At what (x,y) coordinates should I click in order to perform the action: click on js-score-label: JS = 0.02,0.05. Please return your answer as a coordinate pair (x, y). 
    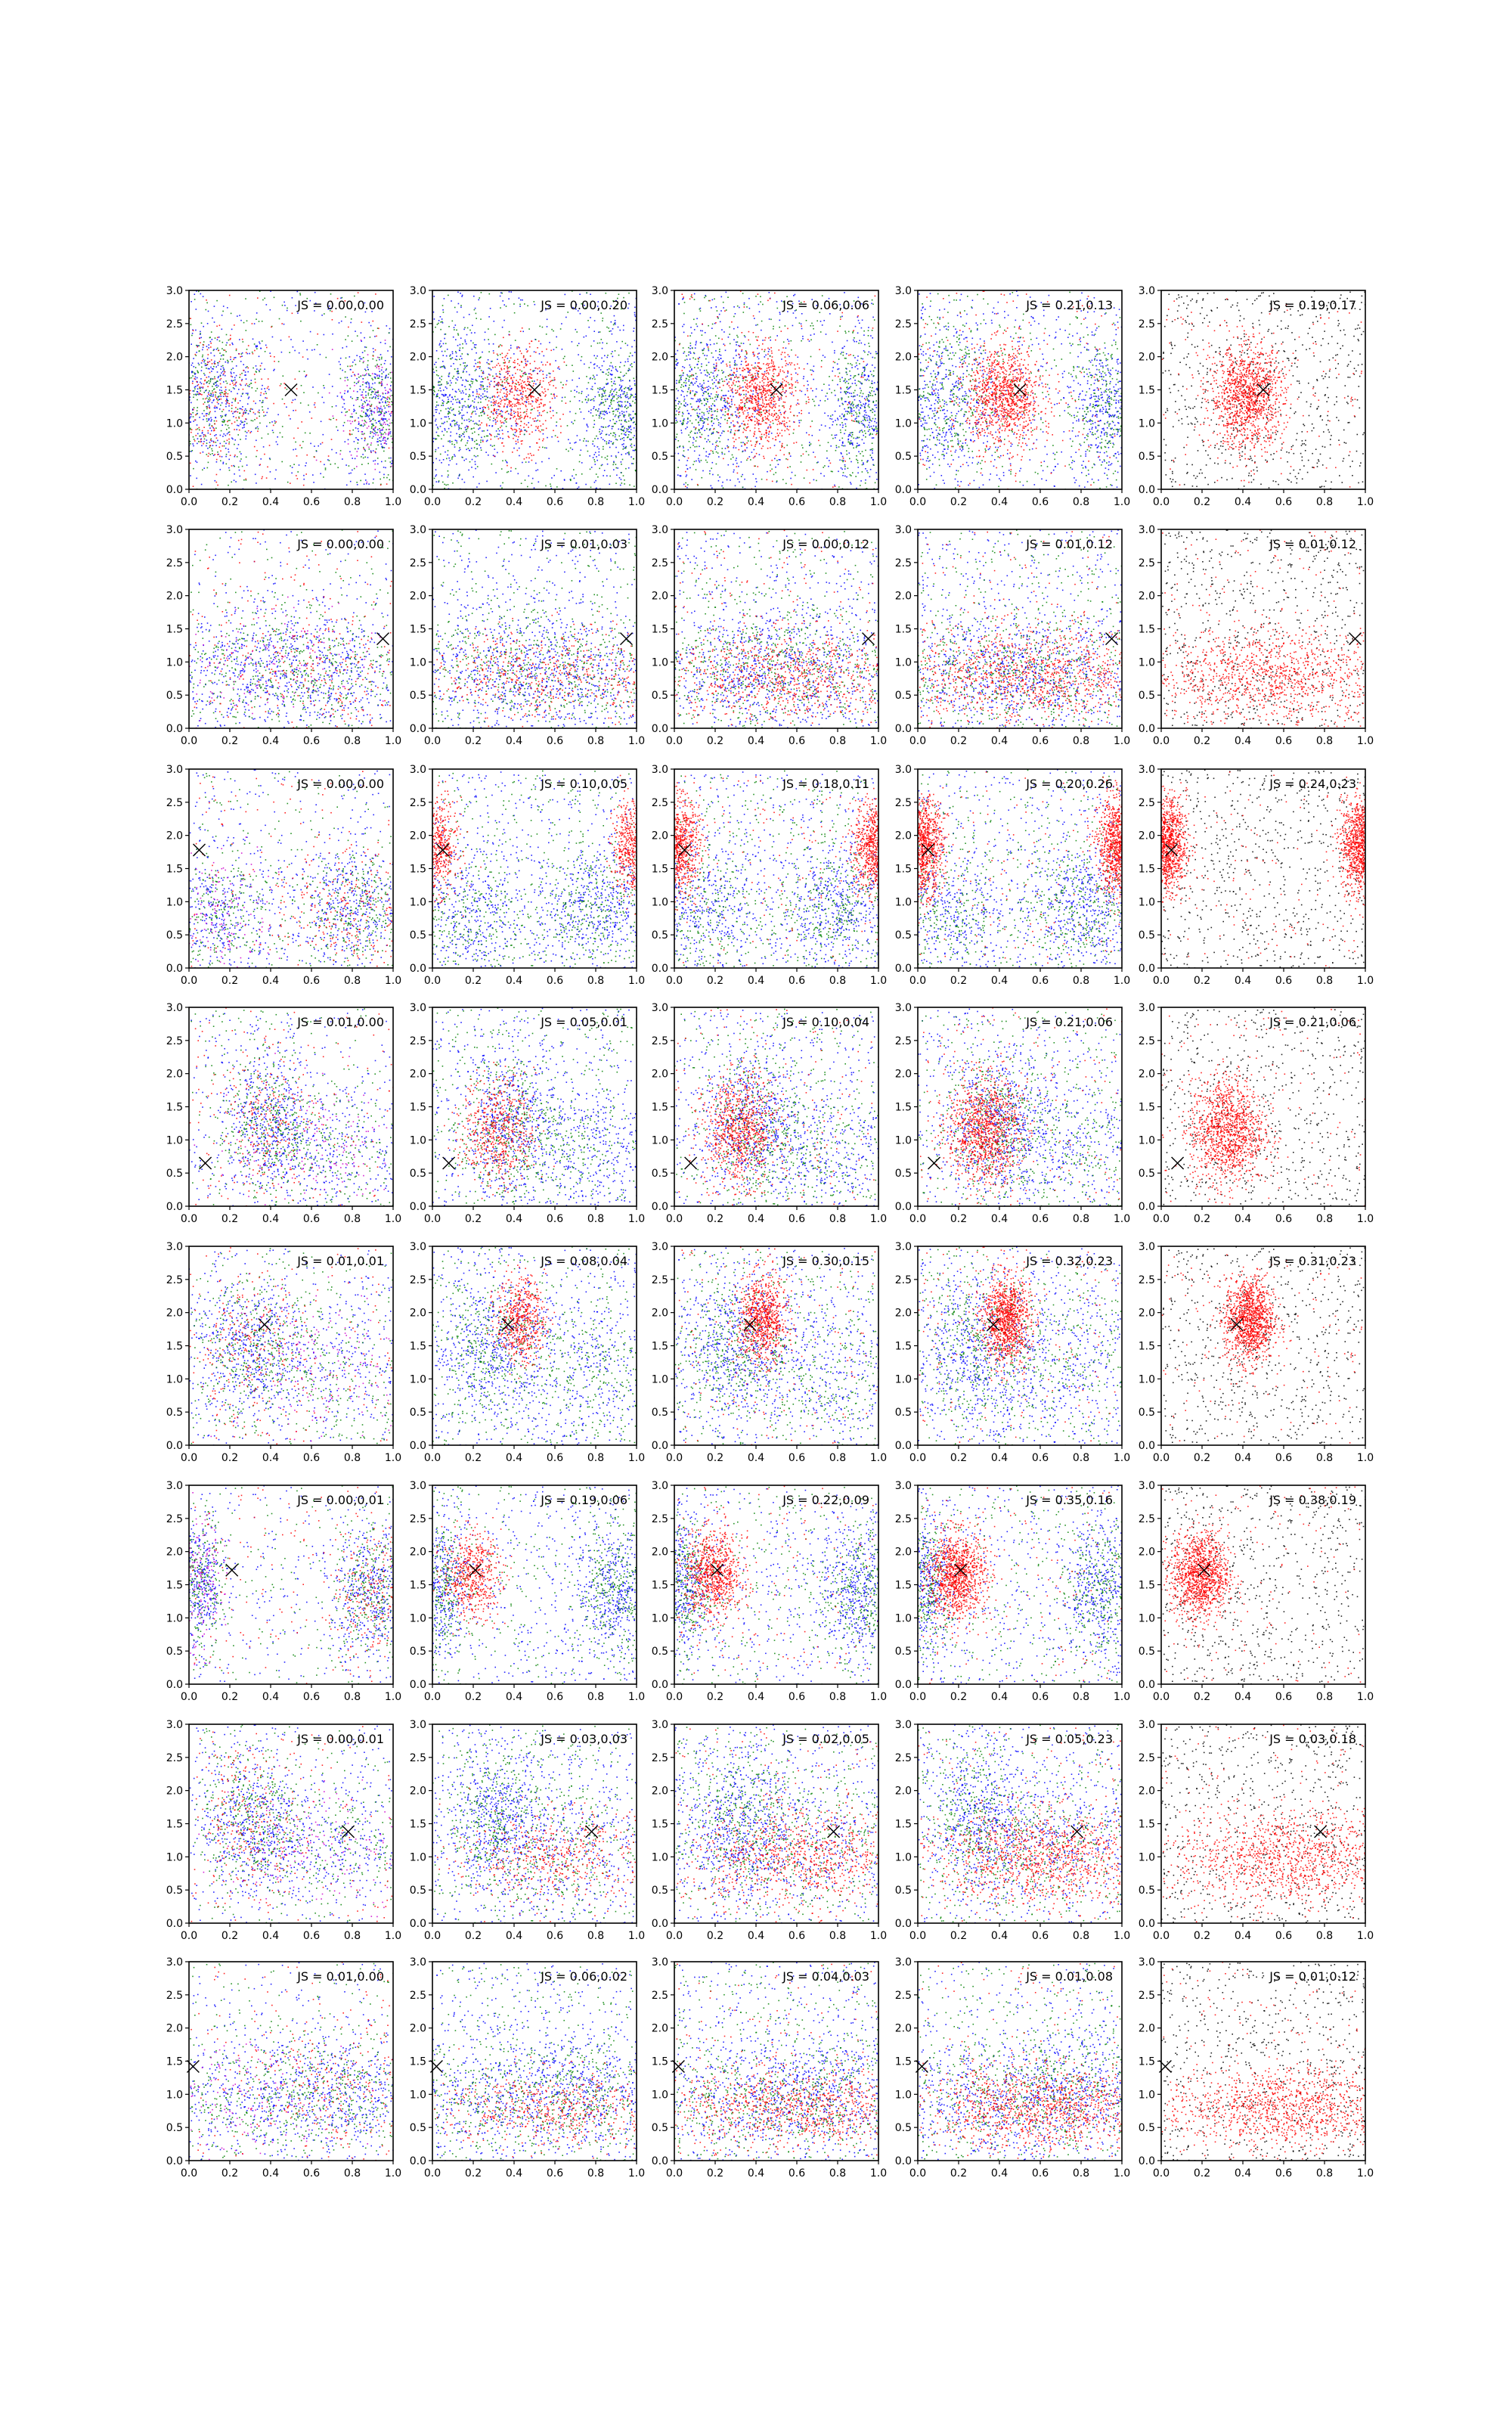
    Looking at the image, I should click on (826, 1739).